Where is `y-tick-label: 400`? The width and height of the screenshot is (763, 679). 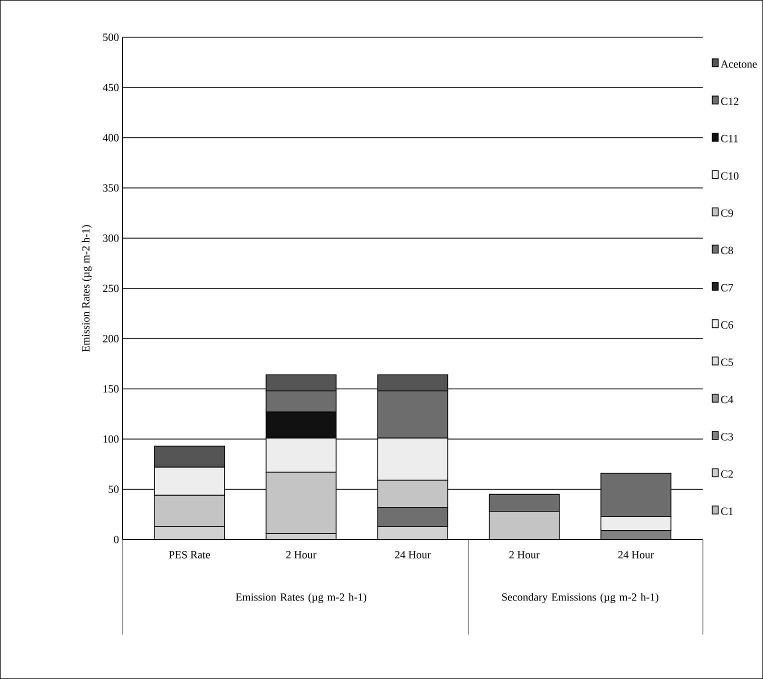
y-tick-label: 400 is located at coordinates (110, 138).